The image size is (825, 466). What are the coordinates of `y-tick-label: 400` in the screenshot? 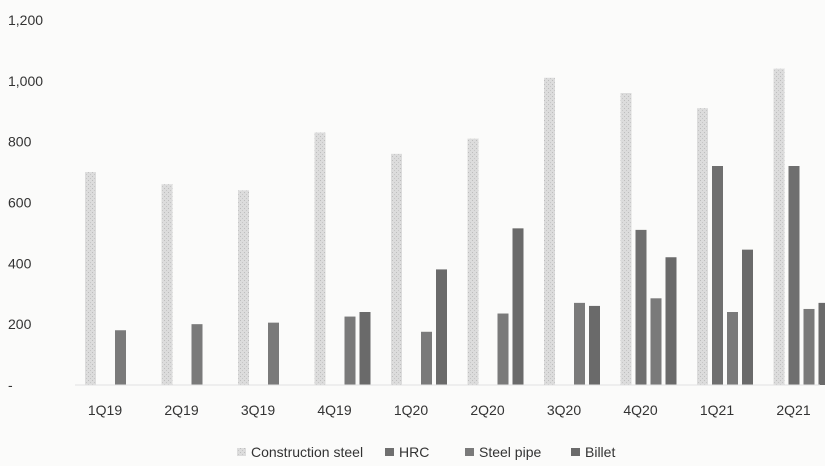 It's located at (20, 263).